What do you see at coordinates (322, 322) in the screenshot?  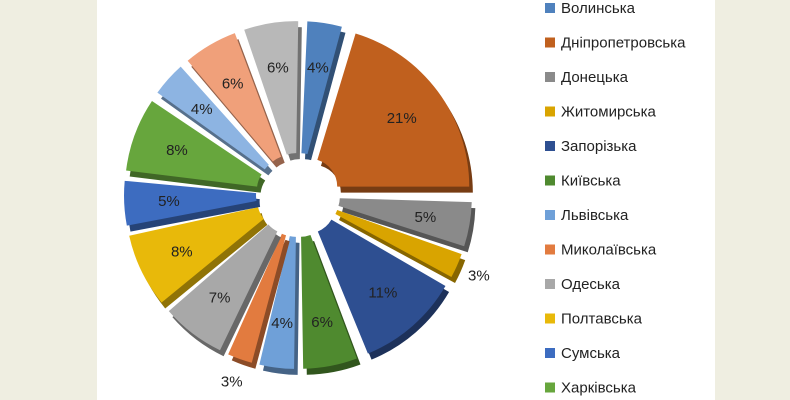 I see `pie-data-label-6: 6%` at bounding box center [322, 322].